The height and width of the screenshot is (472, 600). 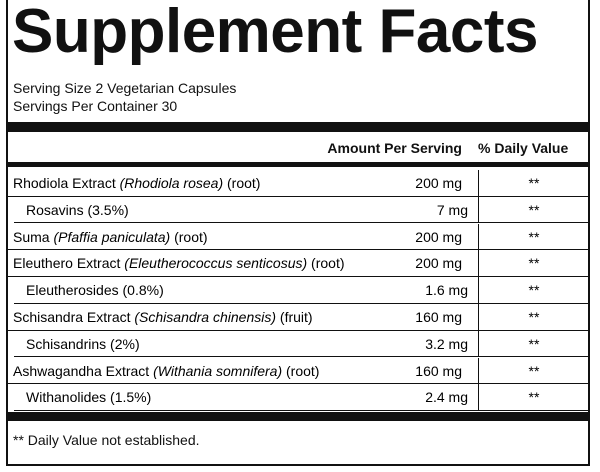 What do you see at coordinates (394, 148) in the screenshot?
I see `amount-header: Amount Per Serving` at bounding box center [394, 148].